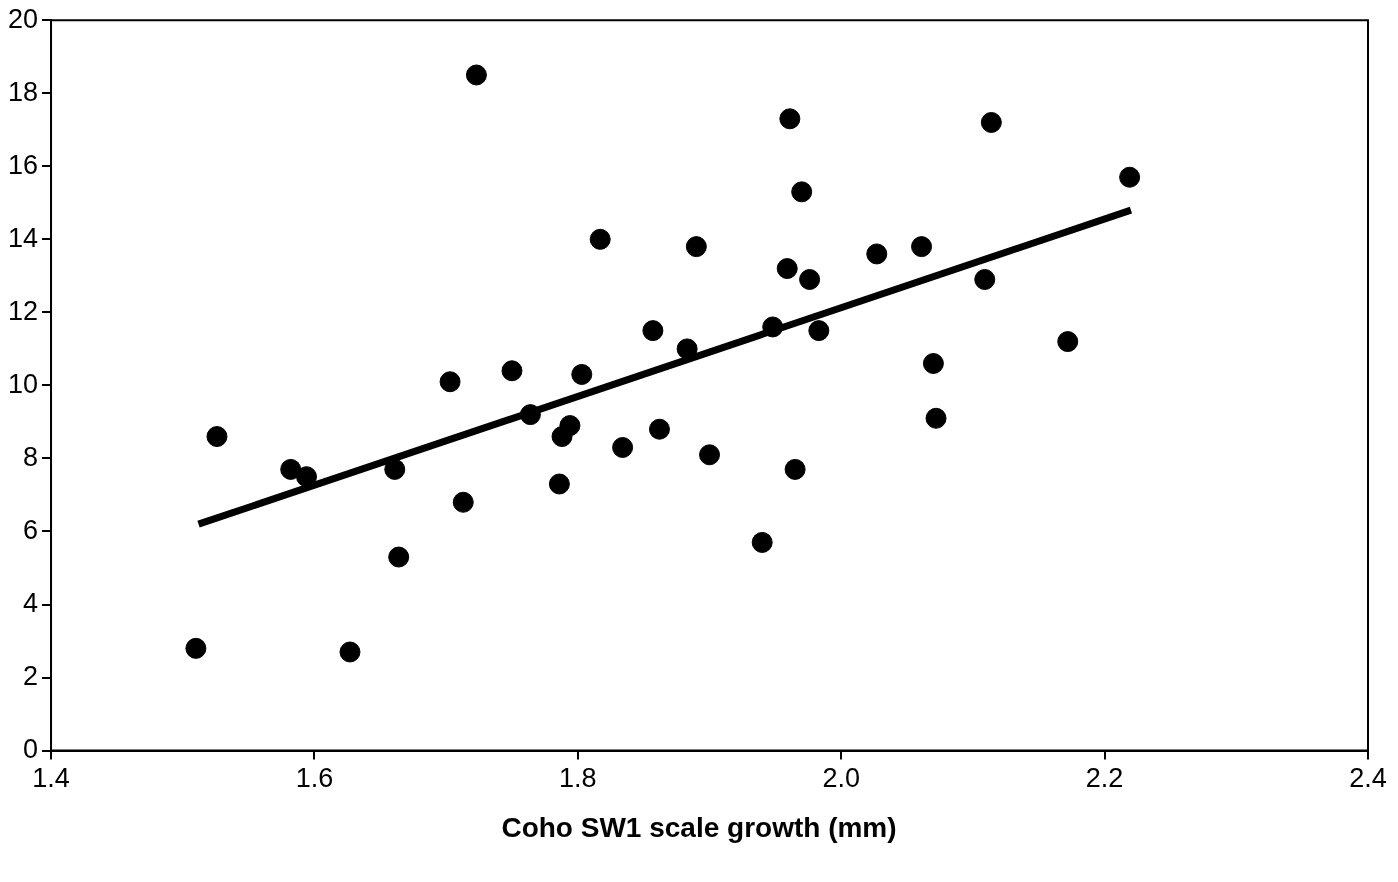 The width and height of the screenshot is (1398, 882). I want to click on x-tick-label: 1.4, so click(51, 778).